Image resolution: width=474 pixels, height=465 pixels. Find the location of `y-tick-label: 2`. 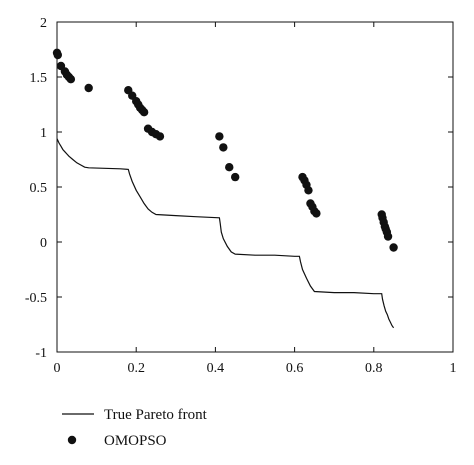

y-tick-label: 2 is located at coordinates (43, 23).